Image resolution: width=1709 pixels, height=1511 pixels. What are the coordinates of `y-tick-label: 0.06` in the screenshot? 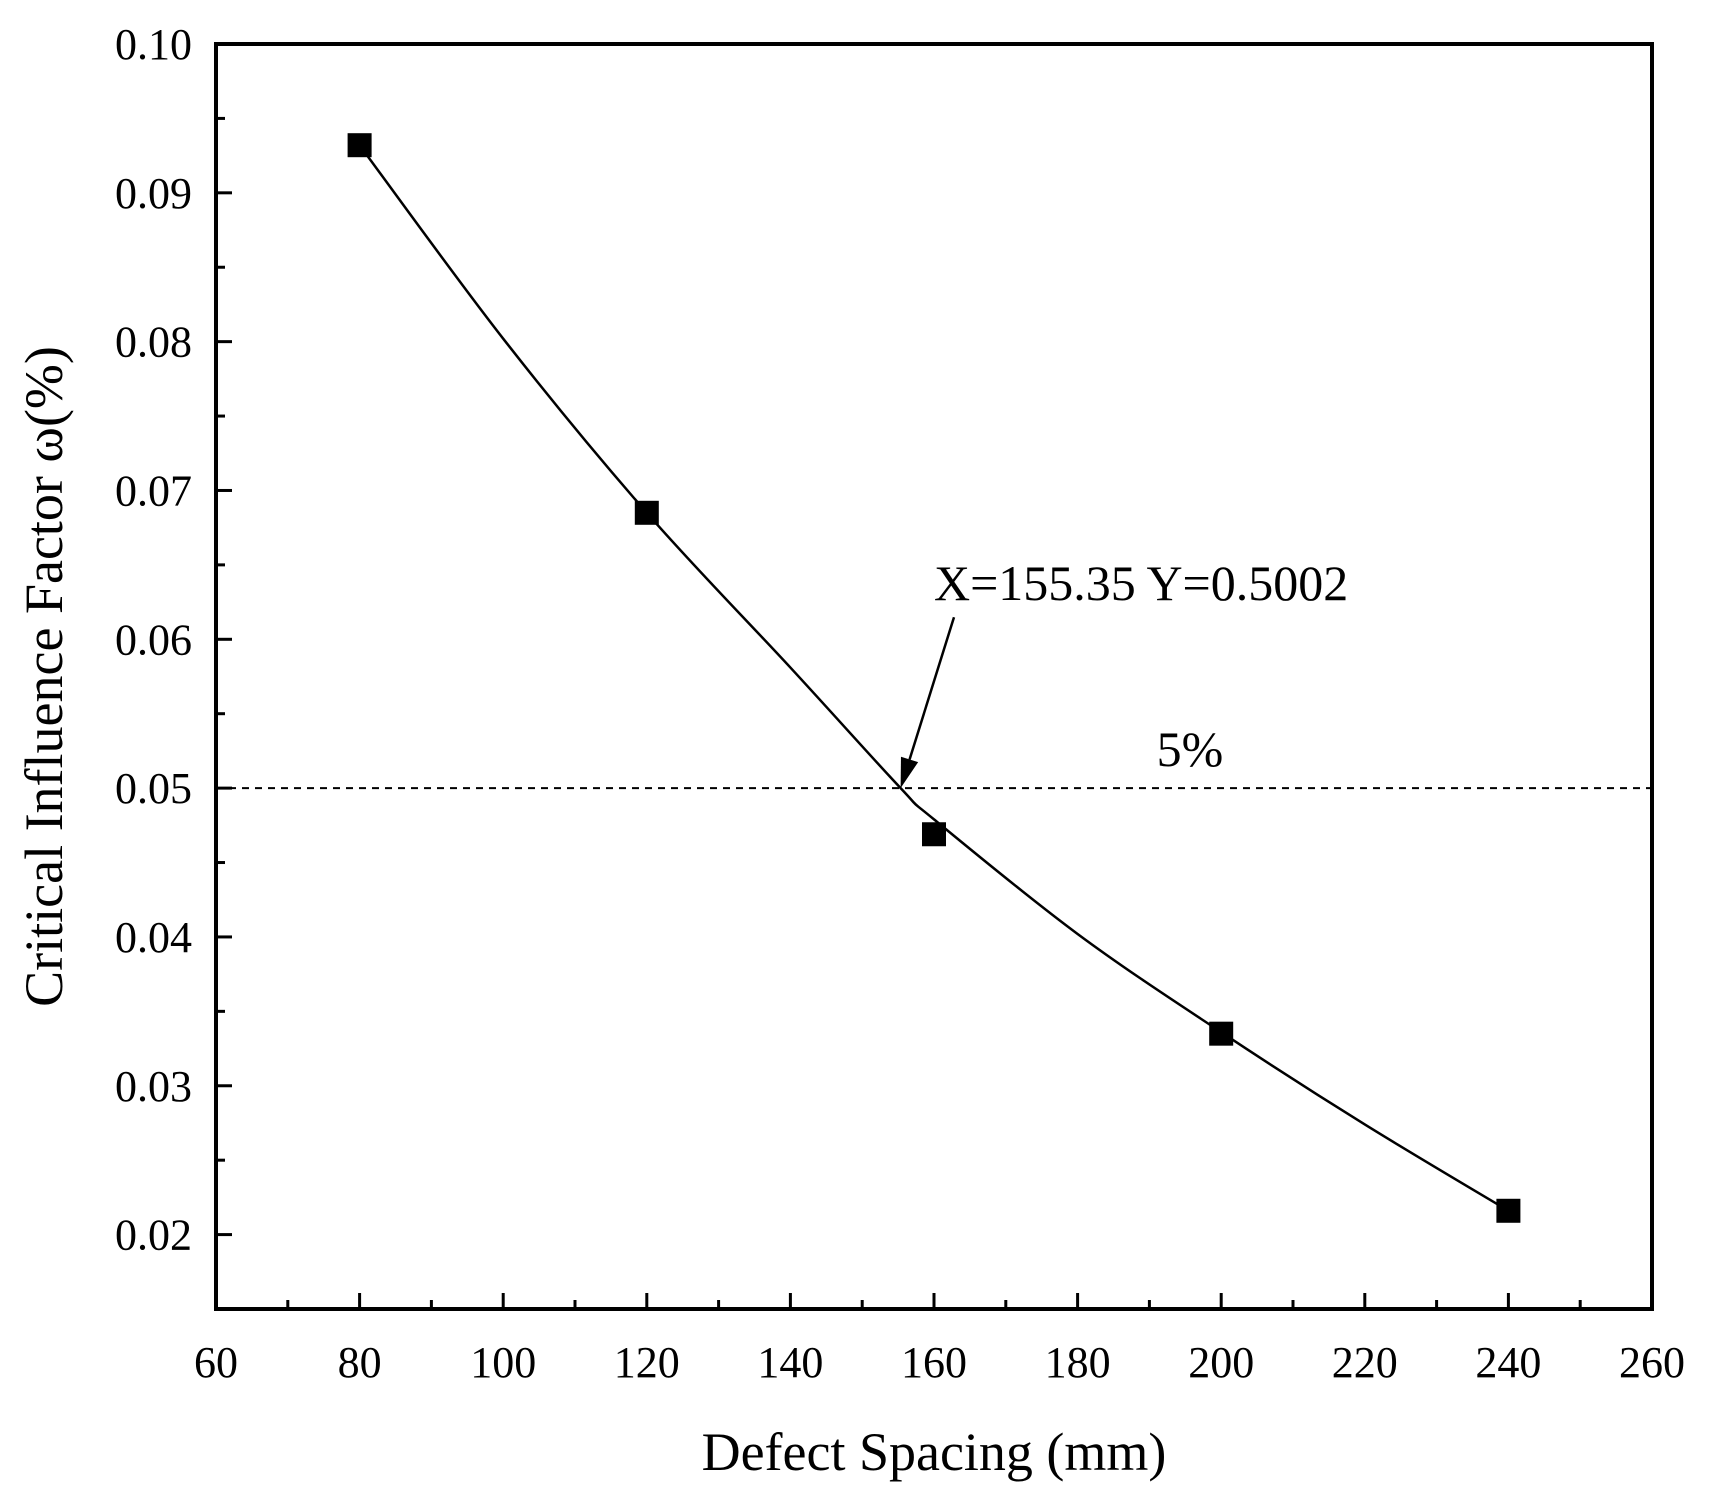 It's located at (153, 639).